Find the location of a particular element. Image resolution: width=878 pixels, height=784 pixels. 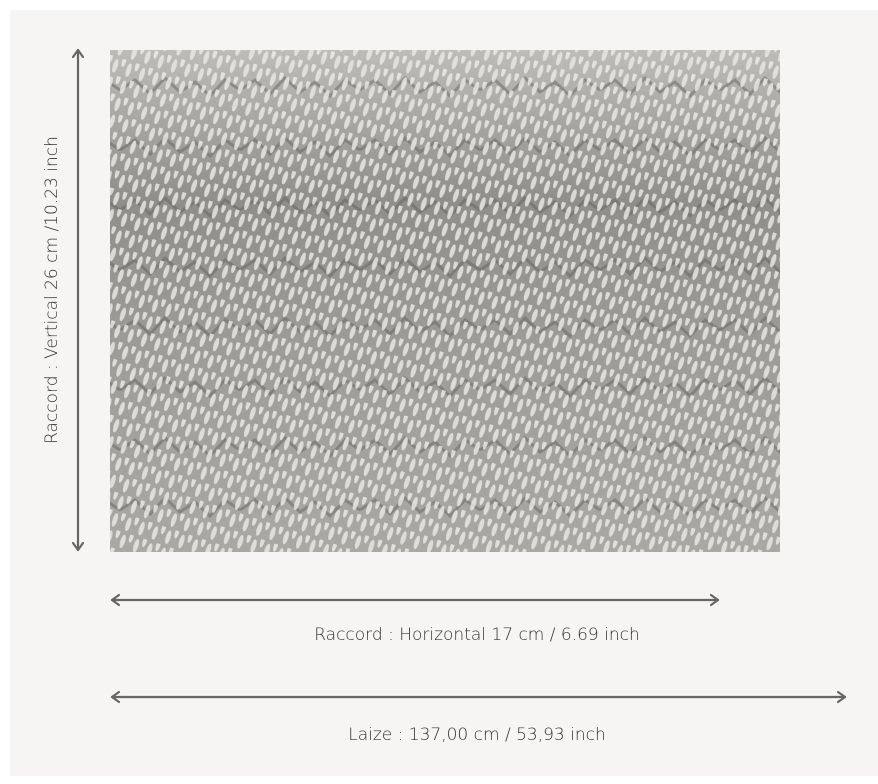

fabric-width-label: Laize : 137,00 cm / 53,93 inch is located at coordinates (477, 735).